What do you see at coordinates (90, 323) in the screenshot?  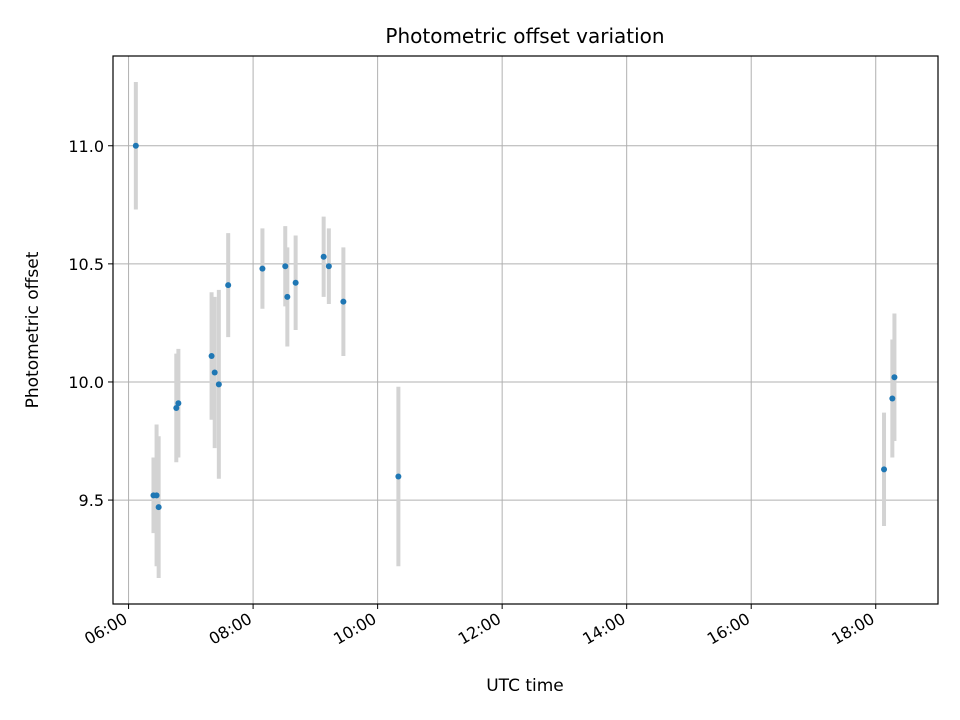 I see `y-axis-ticks: 9.5 10.0 10.5 11.0` at bounding box center [90, 323].